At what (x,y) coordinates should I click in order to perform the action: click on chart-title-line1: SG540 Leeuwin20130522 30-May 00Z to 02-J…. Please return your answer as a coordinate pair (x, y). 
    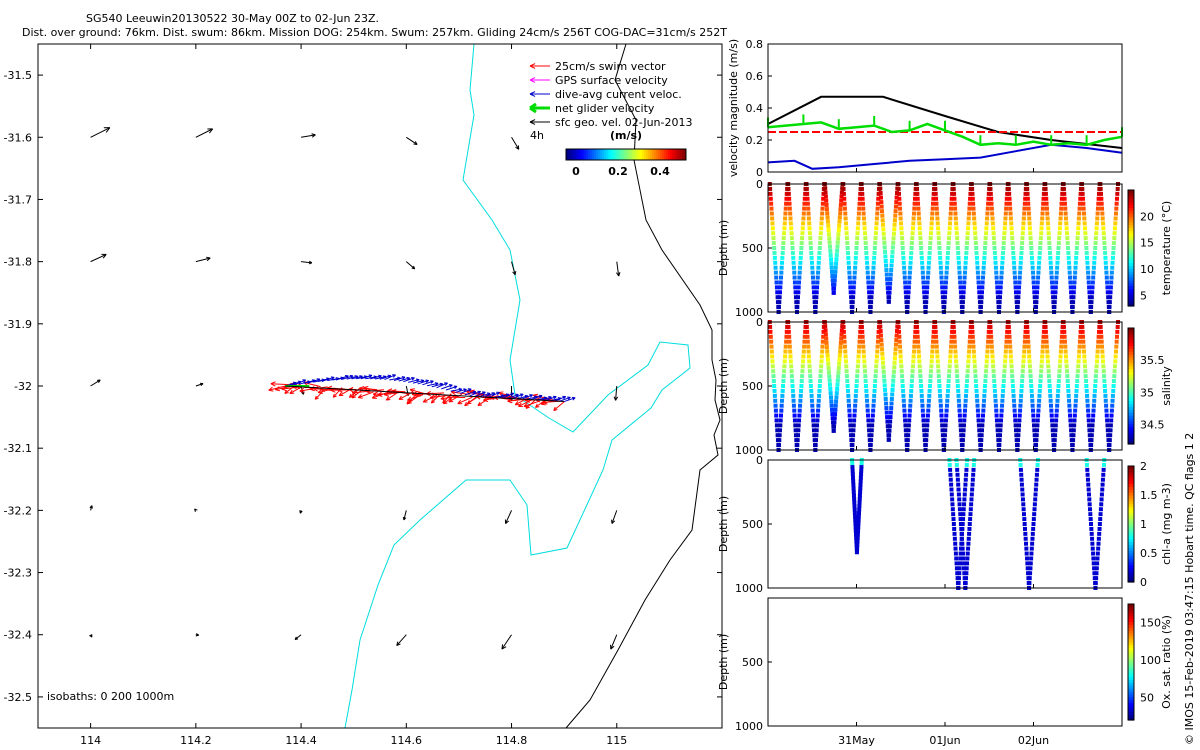
    Looking at the image, I should click on (233, 18).